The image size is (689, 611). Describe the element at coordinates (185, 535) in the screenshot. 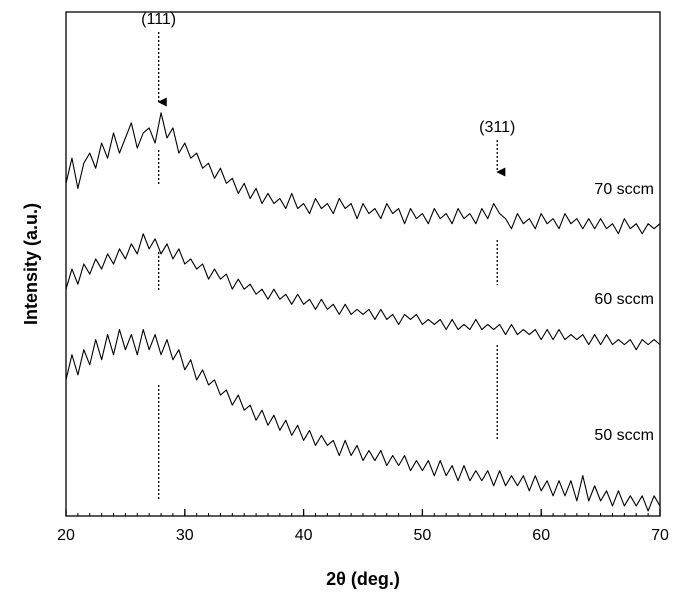

I see `x-tick-label: 30` at that location.